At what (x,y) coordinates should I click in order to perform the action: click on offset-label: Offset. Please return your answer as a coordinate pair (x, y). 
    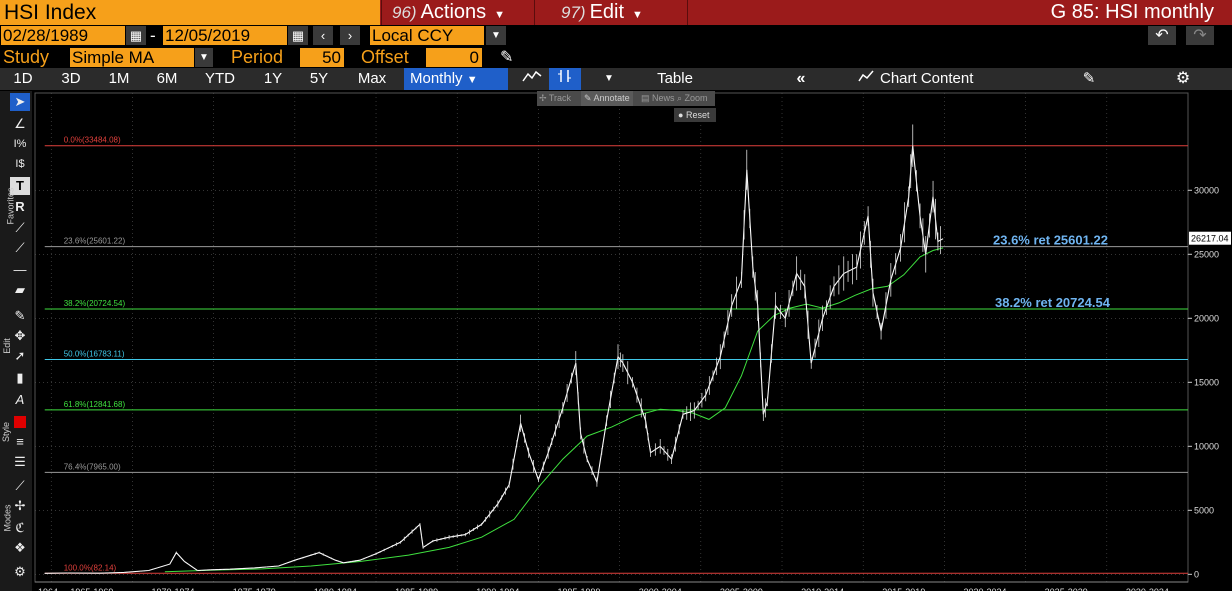
    Looking at the image, I should click on (385, 57).